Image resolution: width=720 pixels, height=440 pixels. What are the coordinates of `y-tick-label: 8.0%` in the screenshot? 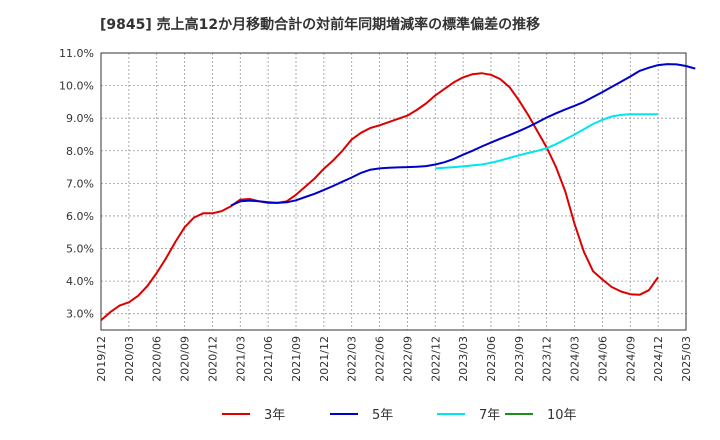 It's located at (80, 151).